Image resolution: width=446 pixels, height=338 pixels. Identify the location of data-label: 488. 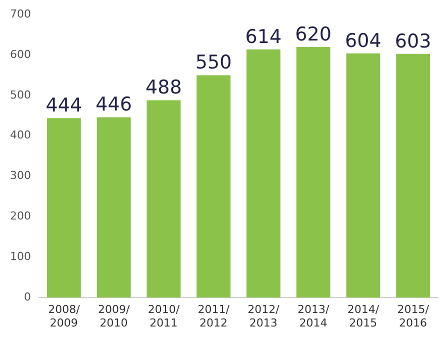
(164, 87).